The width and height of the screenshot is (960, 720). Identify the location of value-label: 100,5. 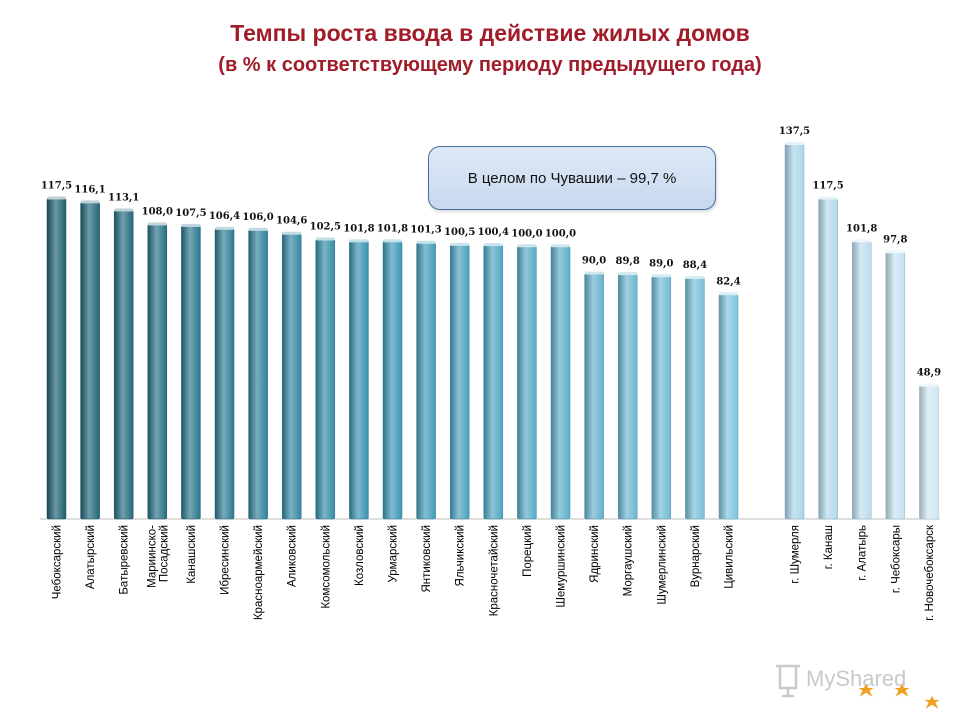
(459, 232).